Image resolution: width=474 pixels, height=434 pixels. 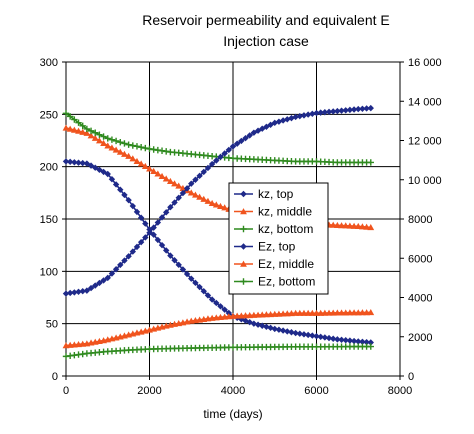 I want to click on x-tick-label: 6000, so click(x=316, y=391).